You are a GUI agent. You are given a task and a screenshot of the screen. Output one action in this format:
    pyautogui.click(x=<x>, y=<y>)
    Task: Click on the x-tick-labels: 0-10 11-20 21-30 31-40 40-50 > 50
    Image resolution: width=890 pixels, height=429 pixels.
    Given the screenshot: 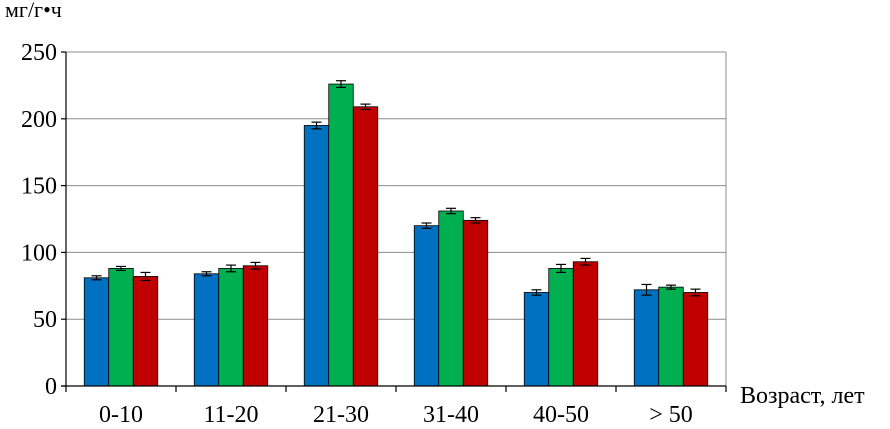 What is the action you would take?
    pyautogui.click(x=396, y=415)
    